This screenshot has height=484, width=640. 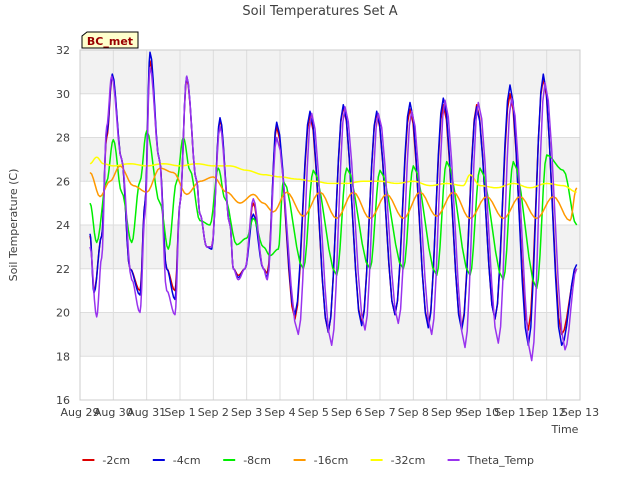 What do you see at coordinates (63, 356) in the screenshot?
I see `y-tick-label: 18` at bounding box center [63, 356].